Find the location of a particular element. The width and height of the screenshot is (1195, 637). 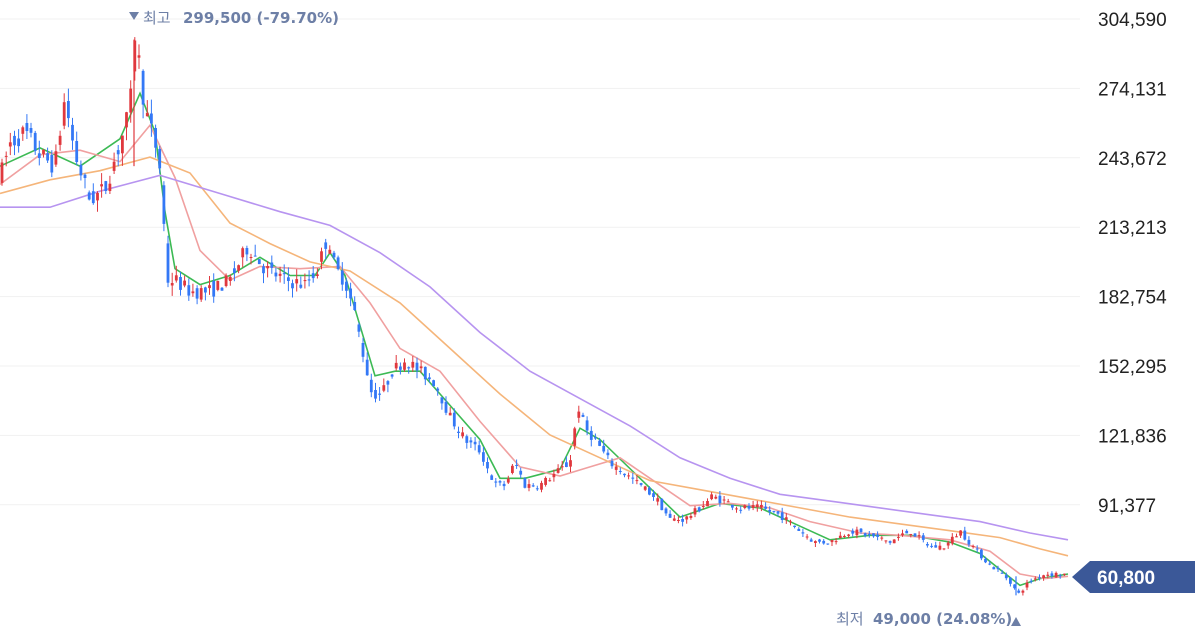

y-tick-label: 121,836 is located at coordinates (1132, 436).